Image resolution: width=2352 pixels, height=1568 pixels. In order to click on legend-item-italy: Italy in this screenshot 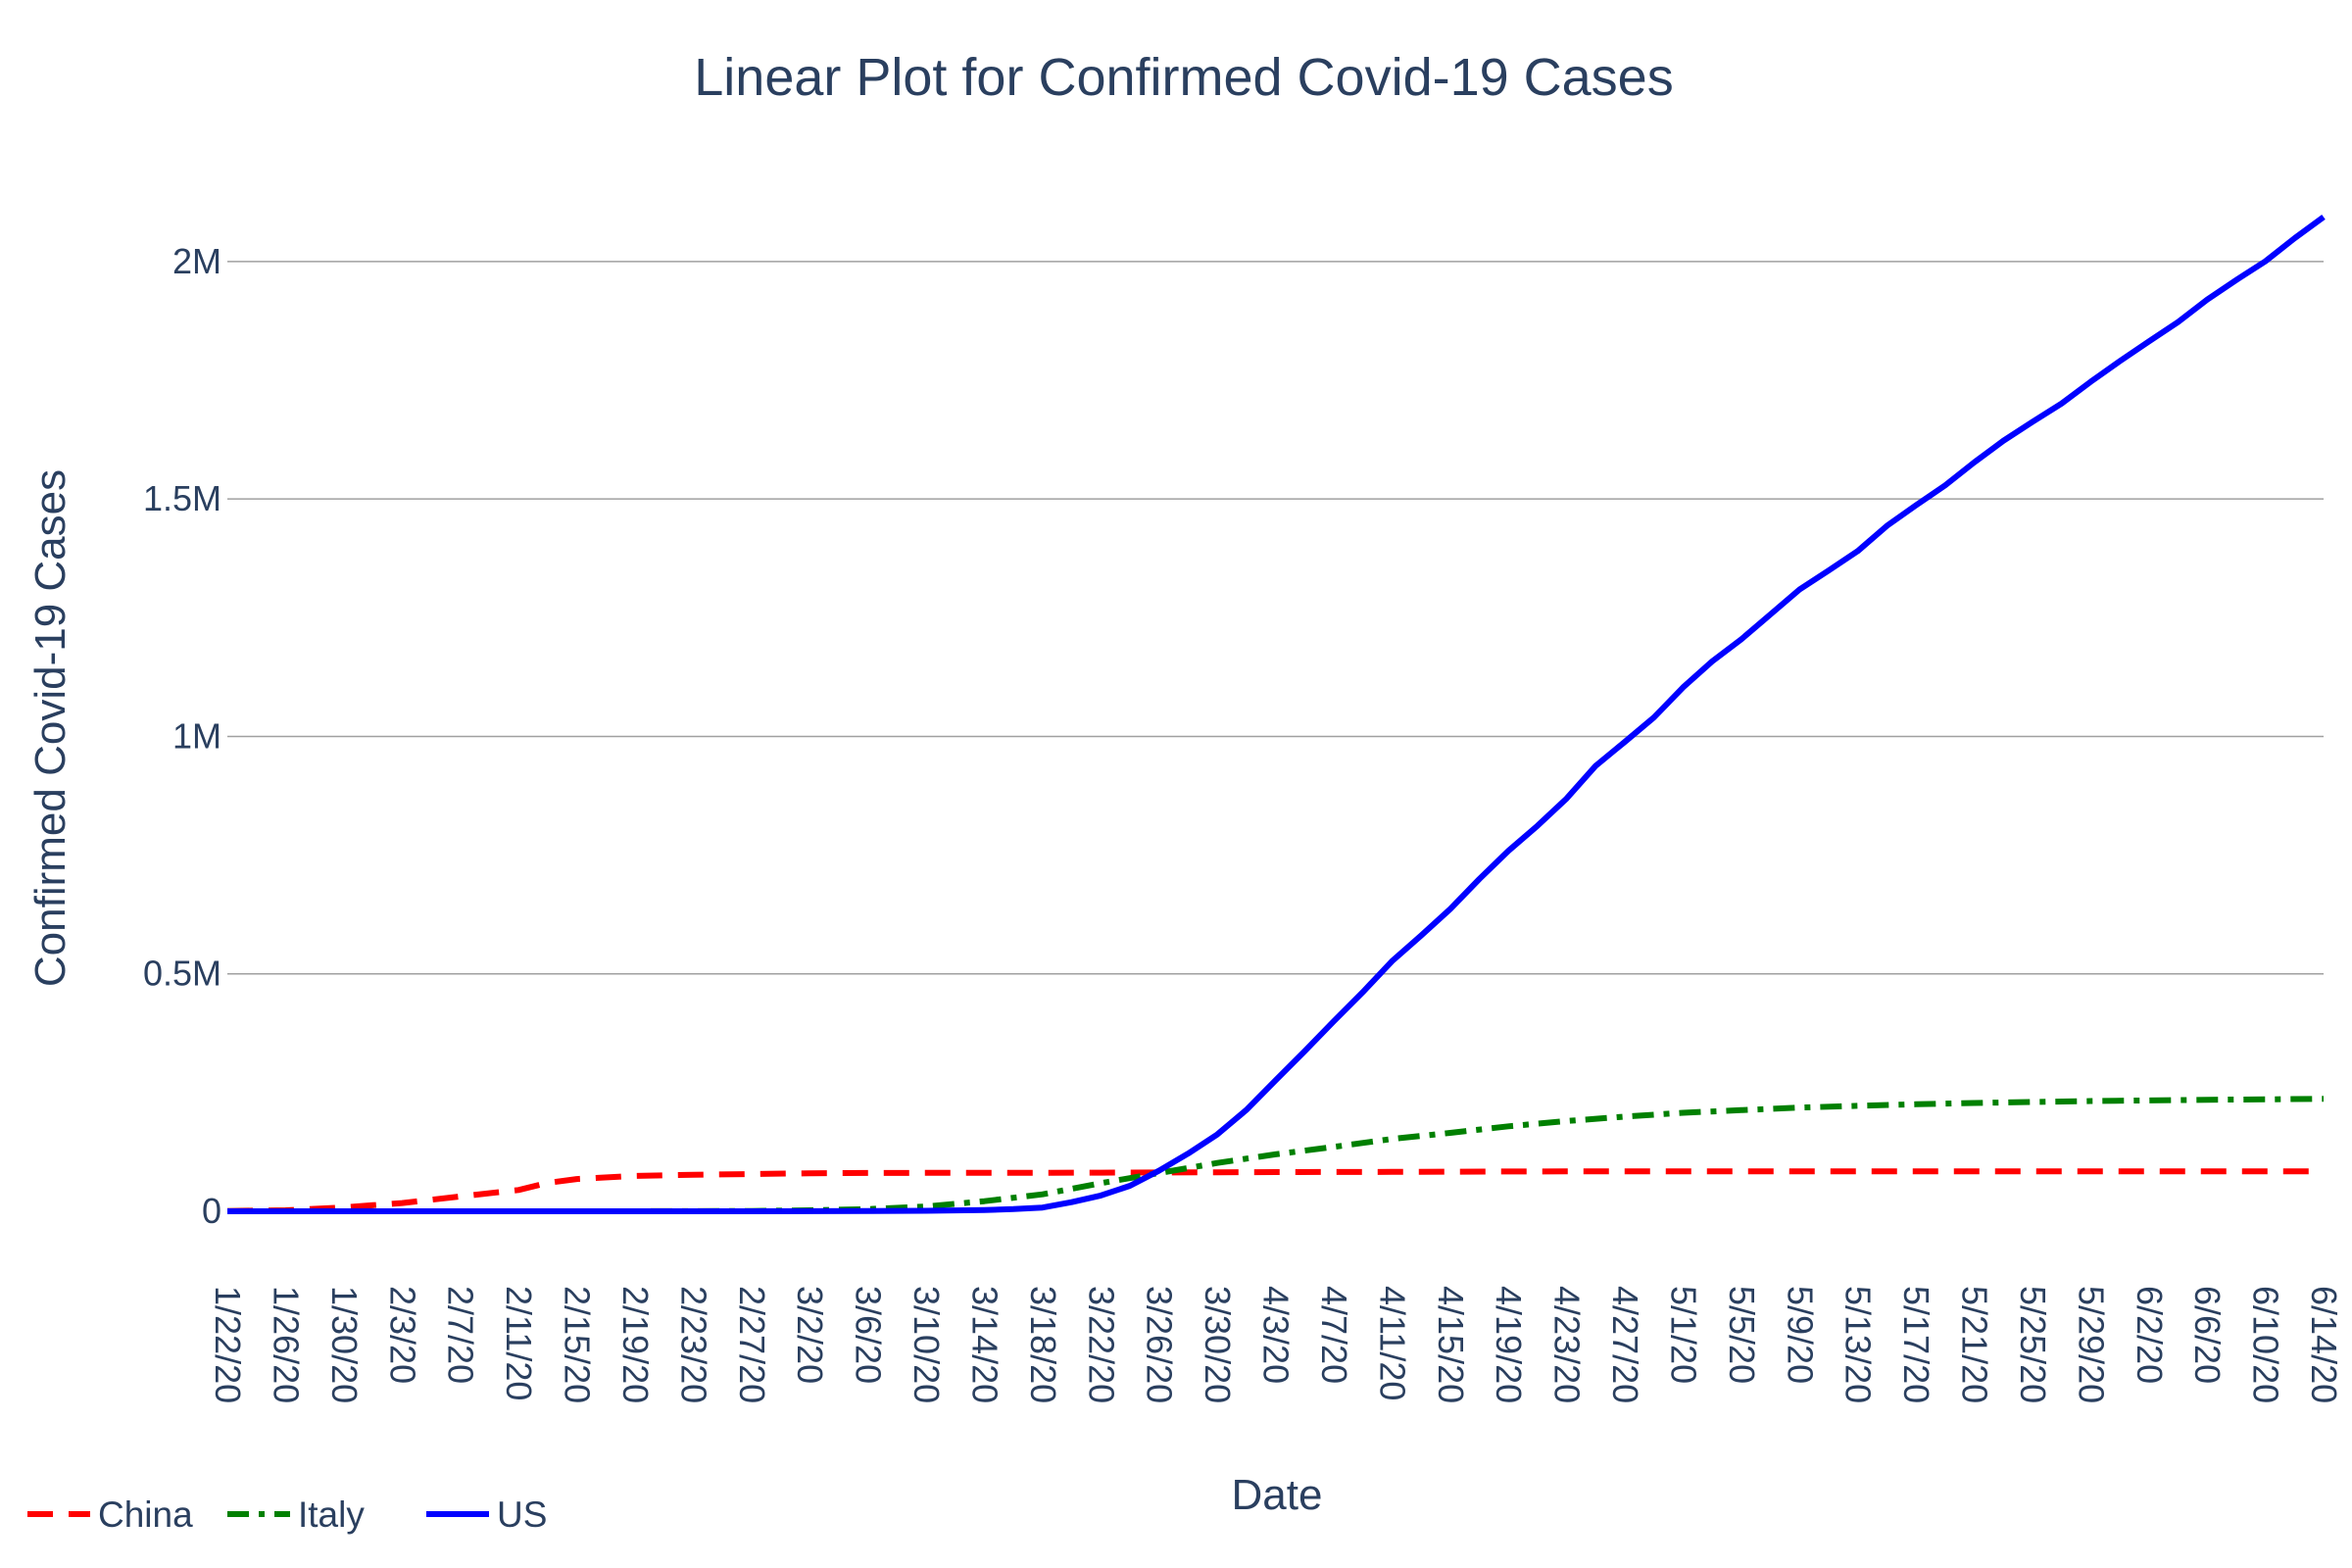, I will do `click(296, 1514)`.